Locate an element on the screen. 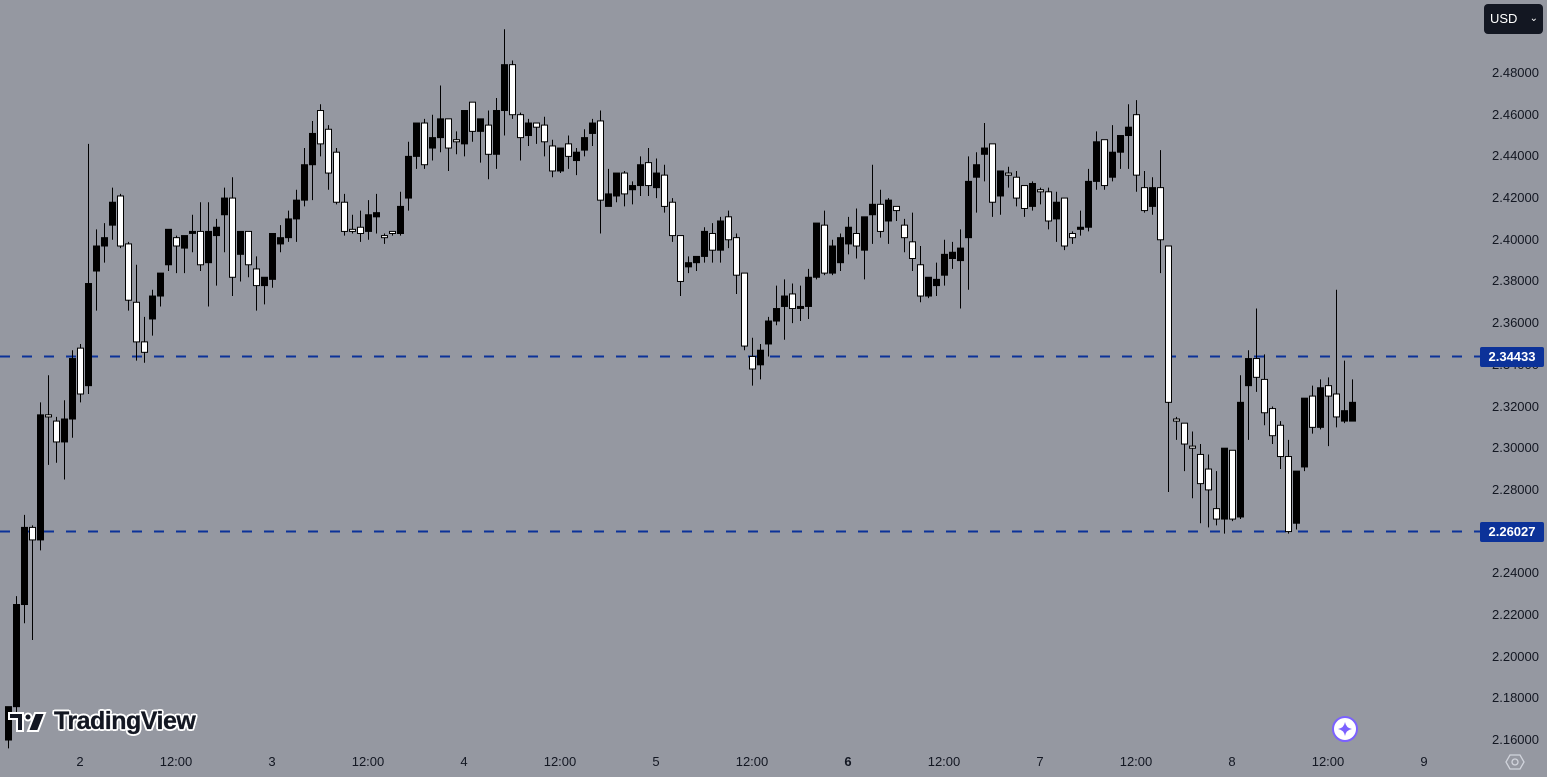 Image resolution: width=1547 pixels, height=777 pixels. logo-text: TradingView is located at coordinates (125, 721).